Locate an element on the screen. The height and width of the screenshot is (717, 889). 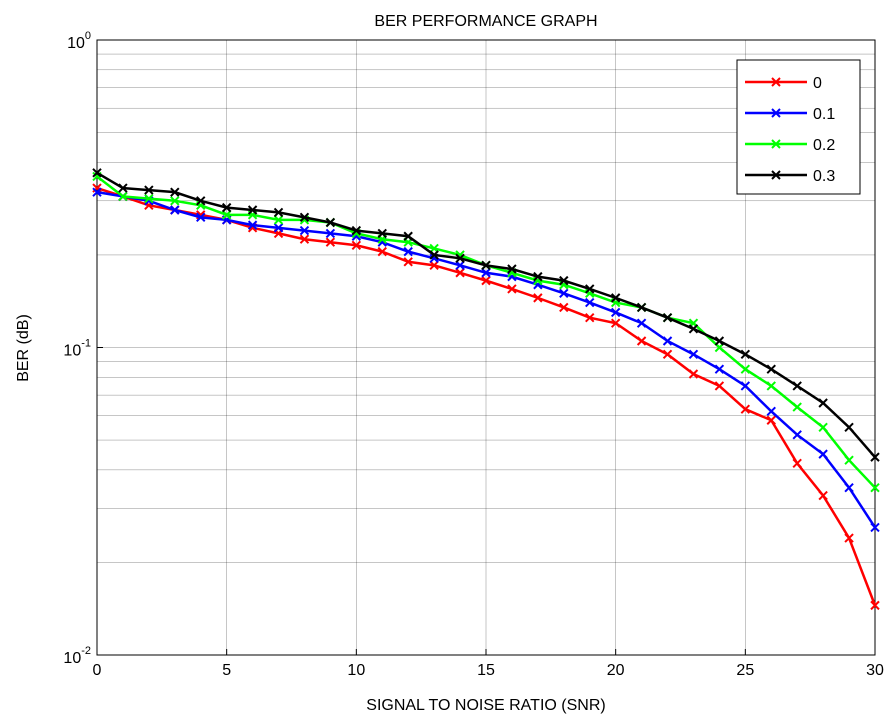
x-tick-label: 5 is located at coordinates (226, 670).